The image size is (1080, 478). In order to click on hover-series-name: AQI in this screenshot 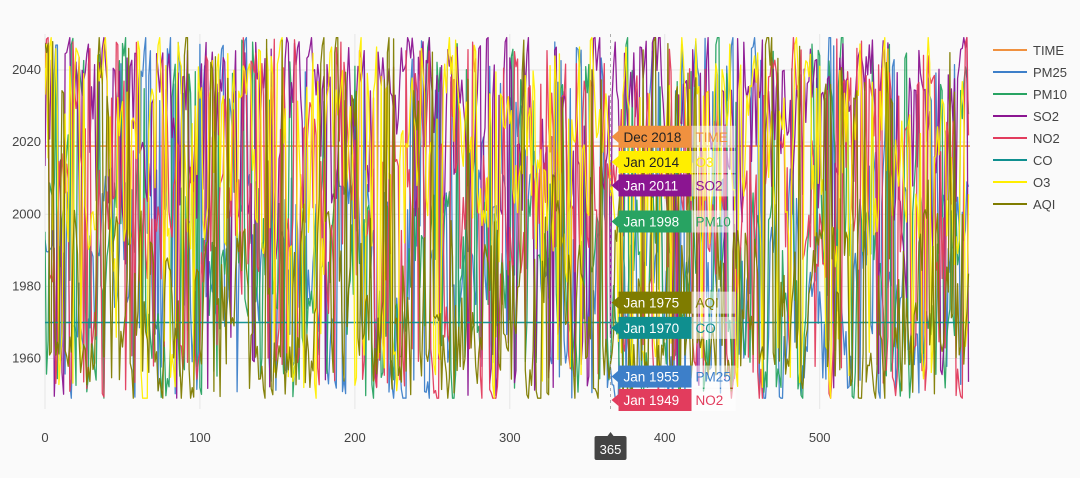, I will do `click(707, 303)`.